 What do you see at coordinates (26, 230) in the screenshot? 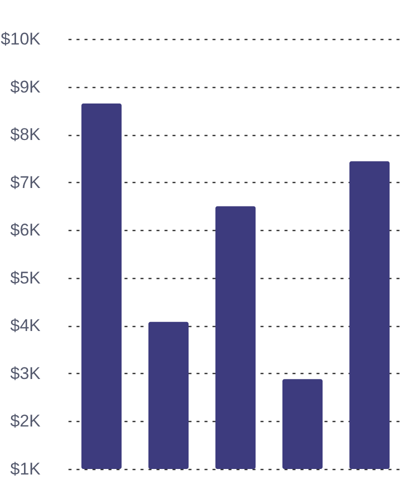
I see `y-tick-label: $6K` at bounding box center [26, 230].